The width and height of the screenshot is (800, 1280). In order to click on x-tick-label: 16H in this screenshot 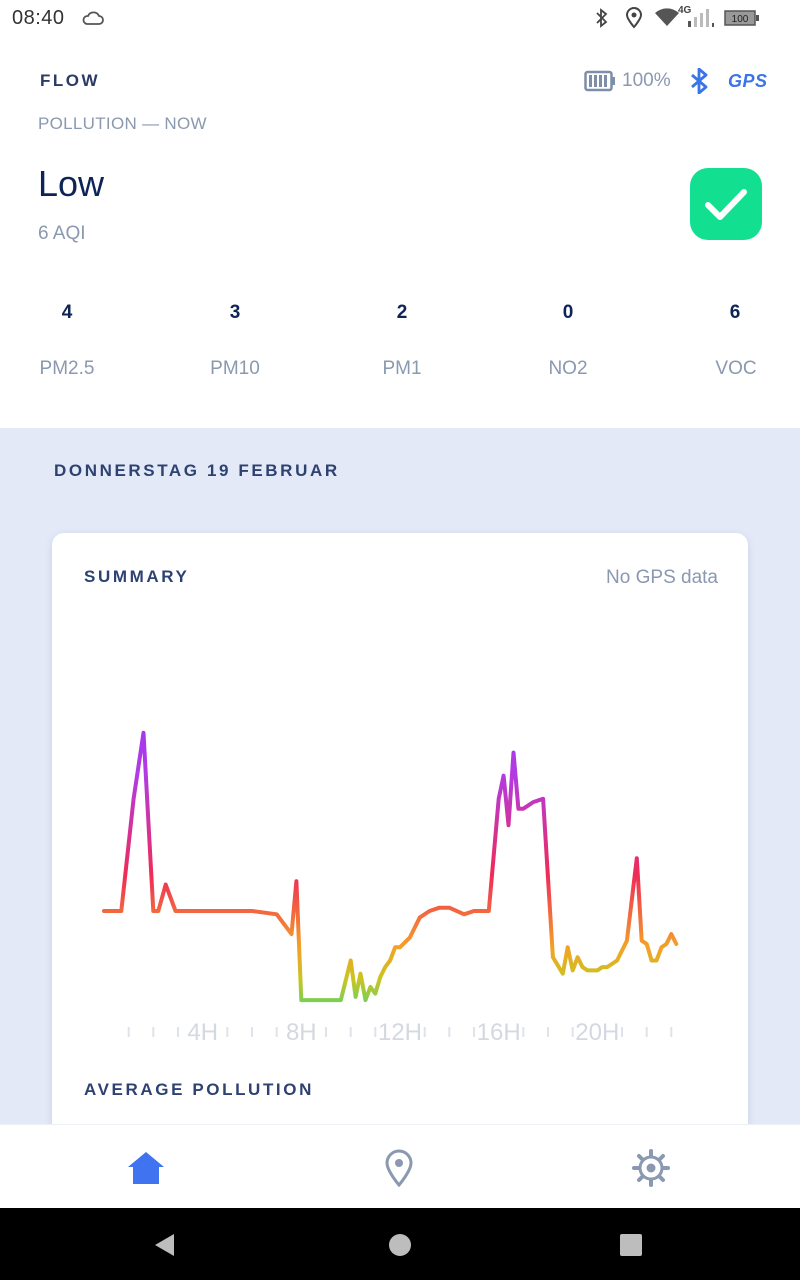, I will do `click(499, 1032)`.